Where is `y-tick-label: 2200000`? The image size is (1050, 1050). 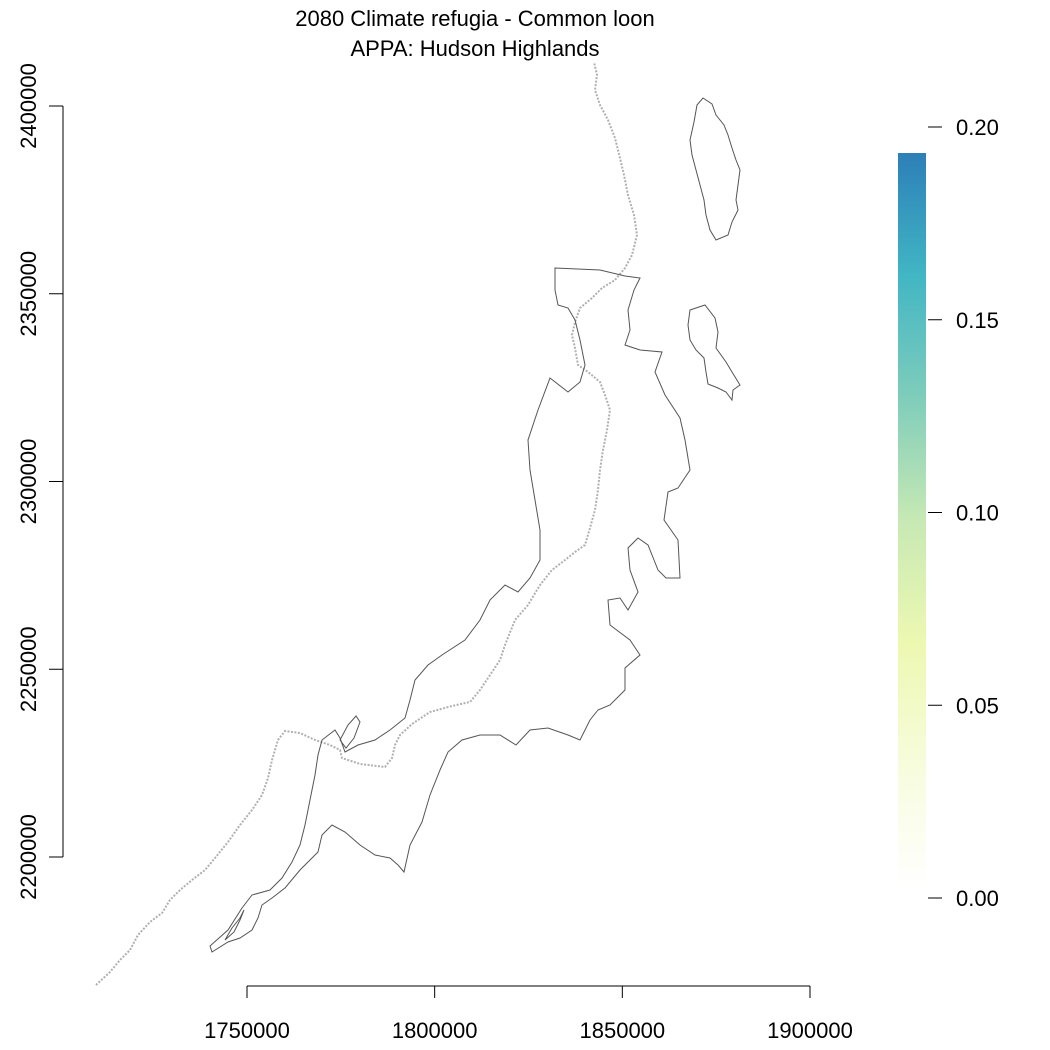
y-tick-label: 2200000 is located at coordinates (28, 857).